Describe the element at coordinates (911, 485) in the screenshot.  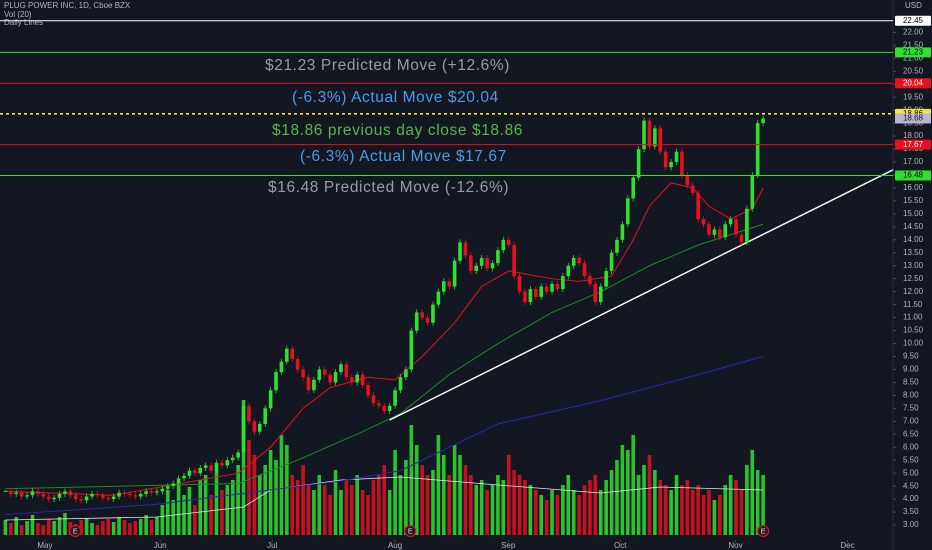
I see `y-tick-label: 4.50` at that location.